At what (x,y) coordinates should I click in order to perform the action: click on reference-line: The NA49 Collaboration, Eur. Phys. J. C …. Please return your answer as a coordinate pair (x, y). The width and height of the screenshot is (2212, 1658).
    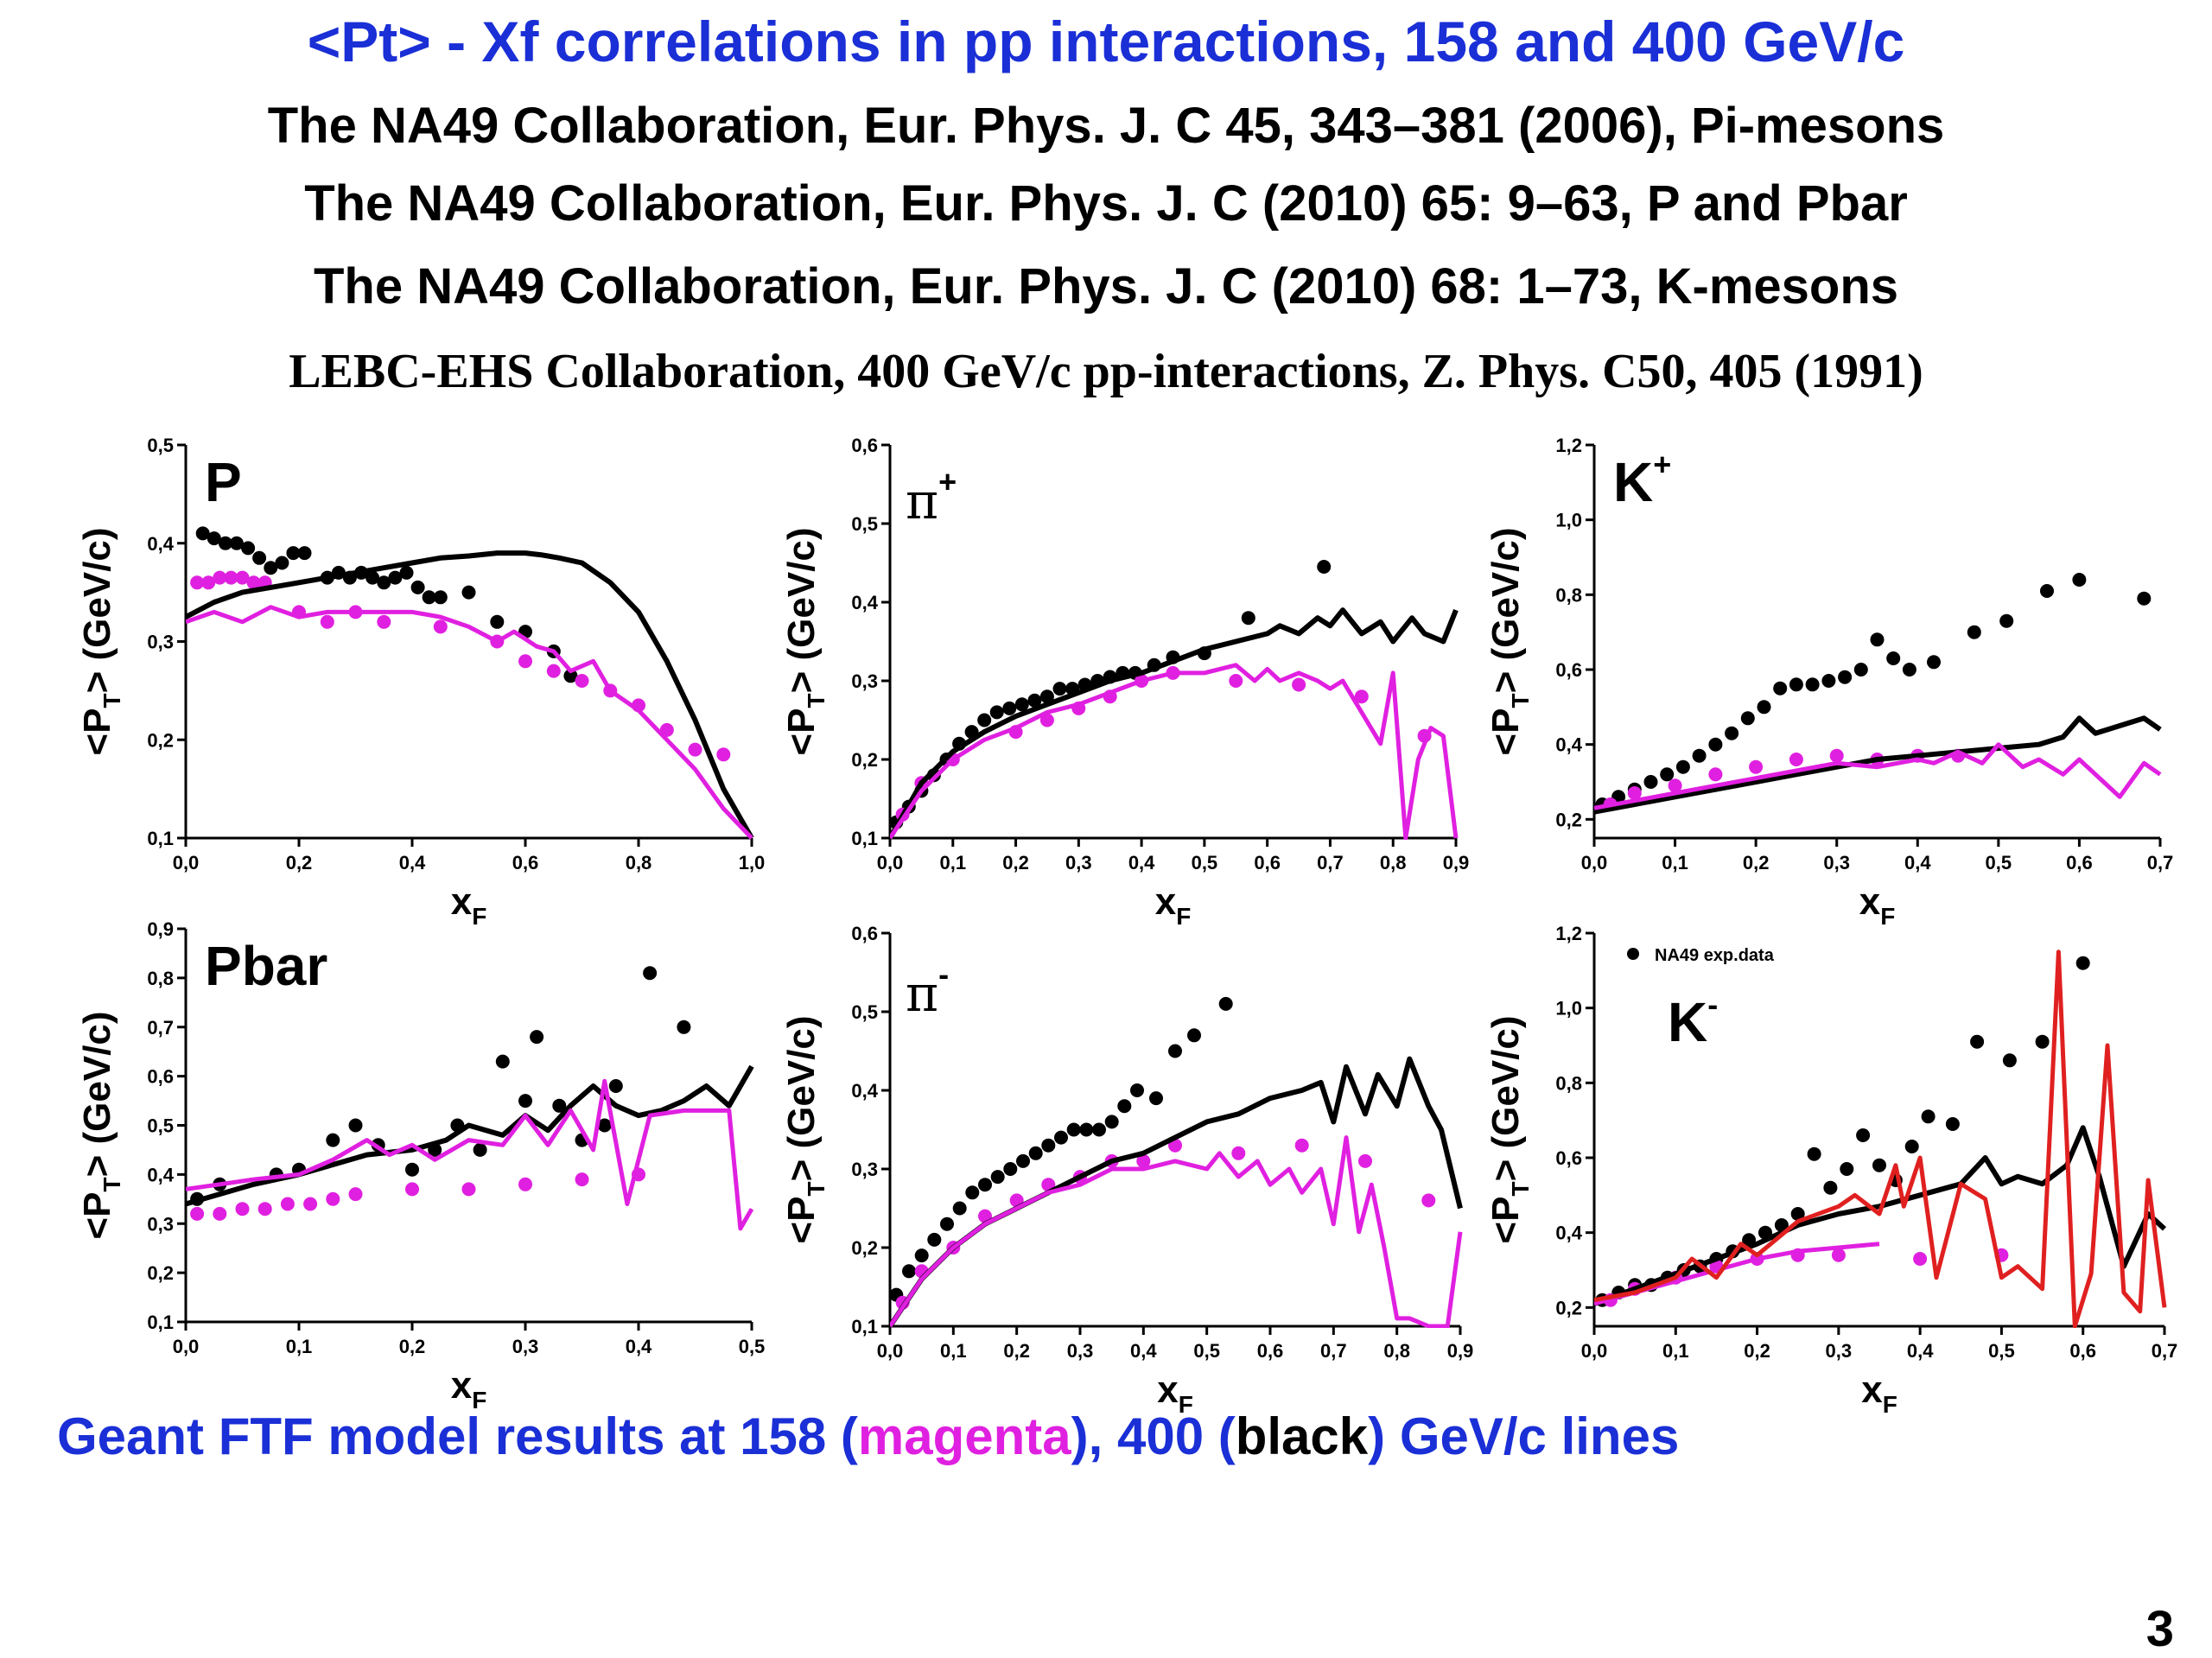
    Looking at the image, I should click on (1106, 203).